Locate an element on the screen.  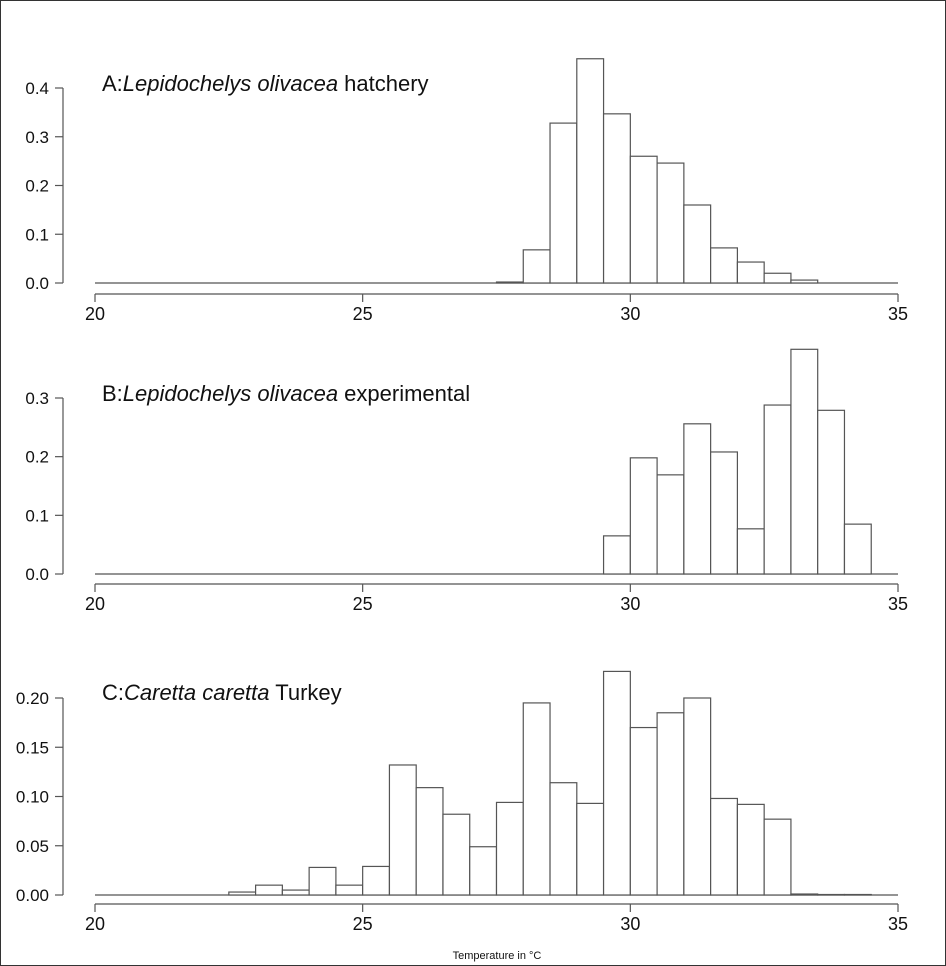
panel-title: C:Caretta caretta Turkey is located at coordinates (222, 692).